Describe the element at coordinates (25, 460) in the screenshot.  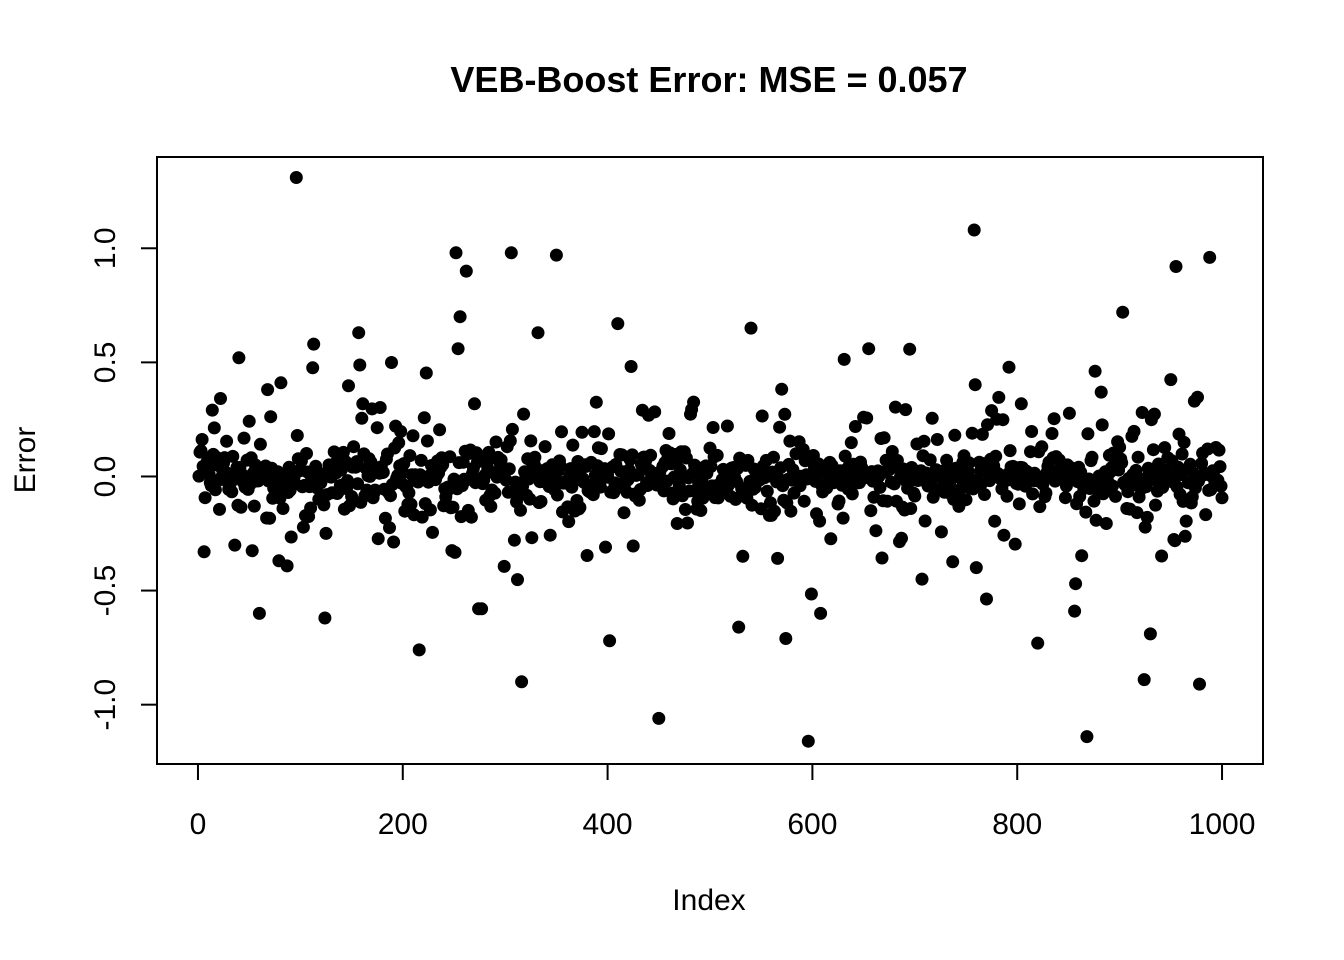
I see `y-axis-label: Error` at that location.